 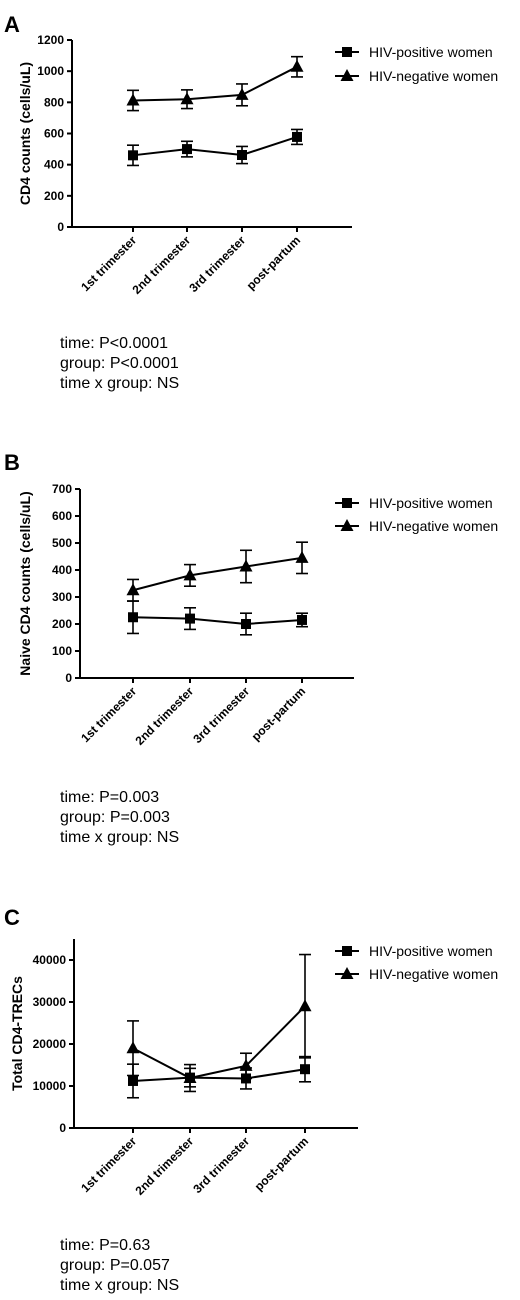 What do you see at coordinates (50, 1044) in the screenshot?
I see `y-tick-label: 20000` at bounding box center [50, 1044].